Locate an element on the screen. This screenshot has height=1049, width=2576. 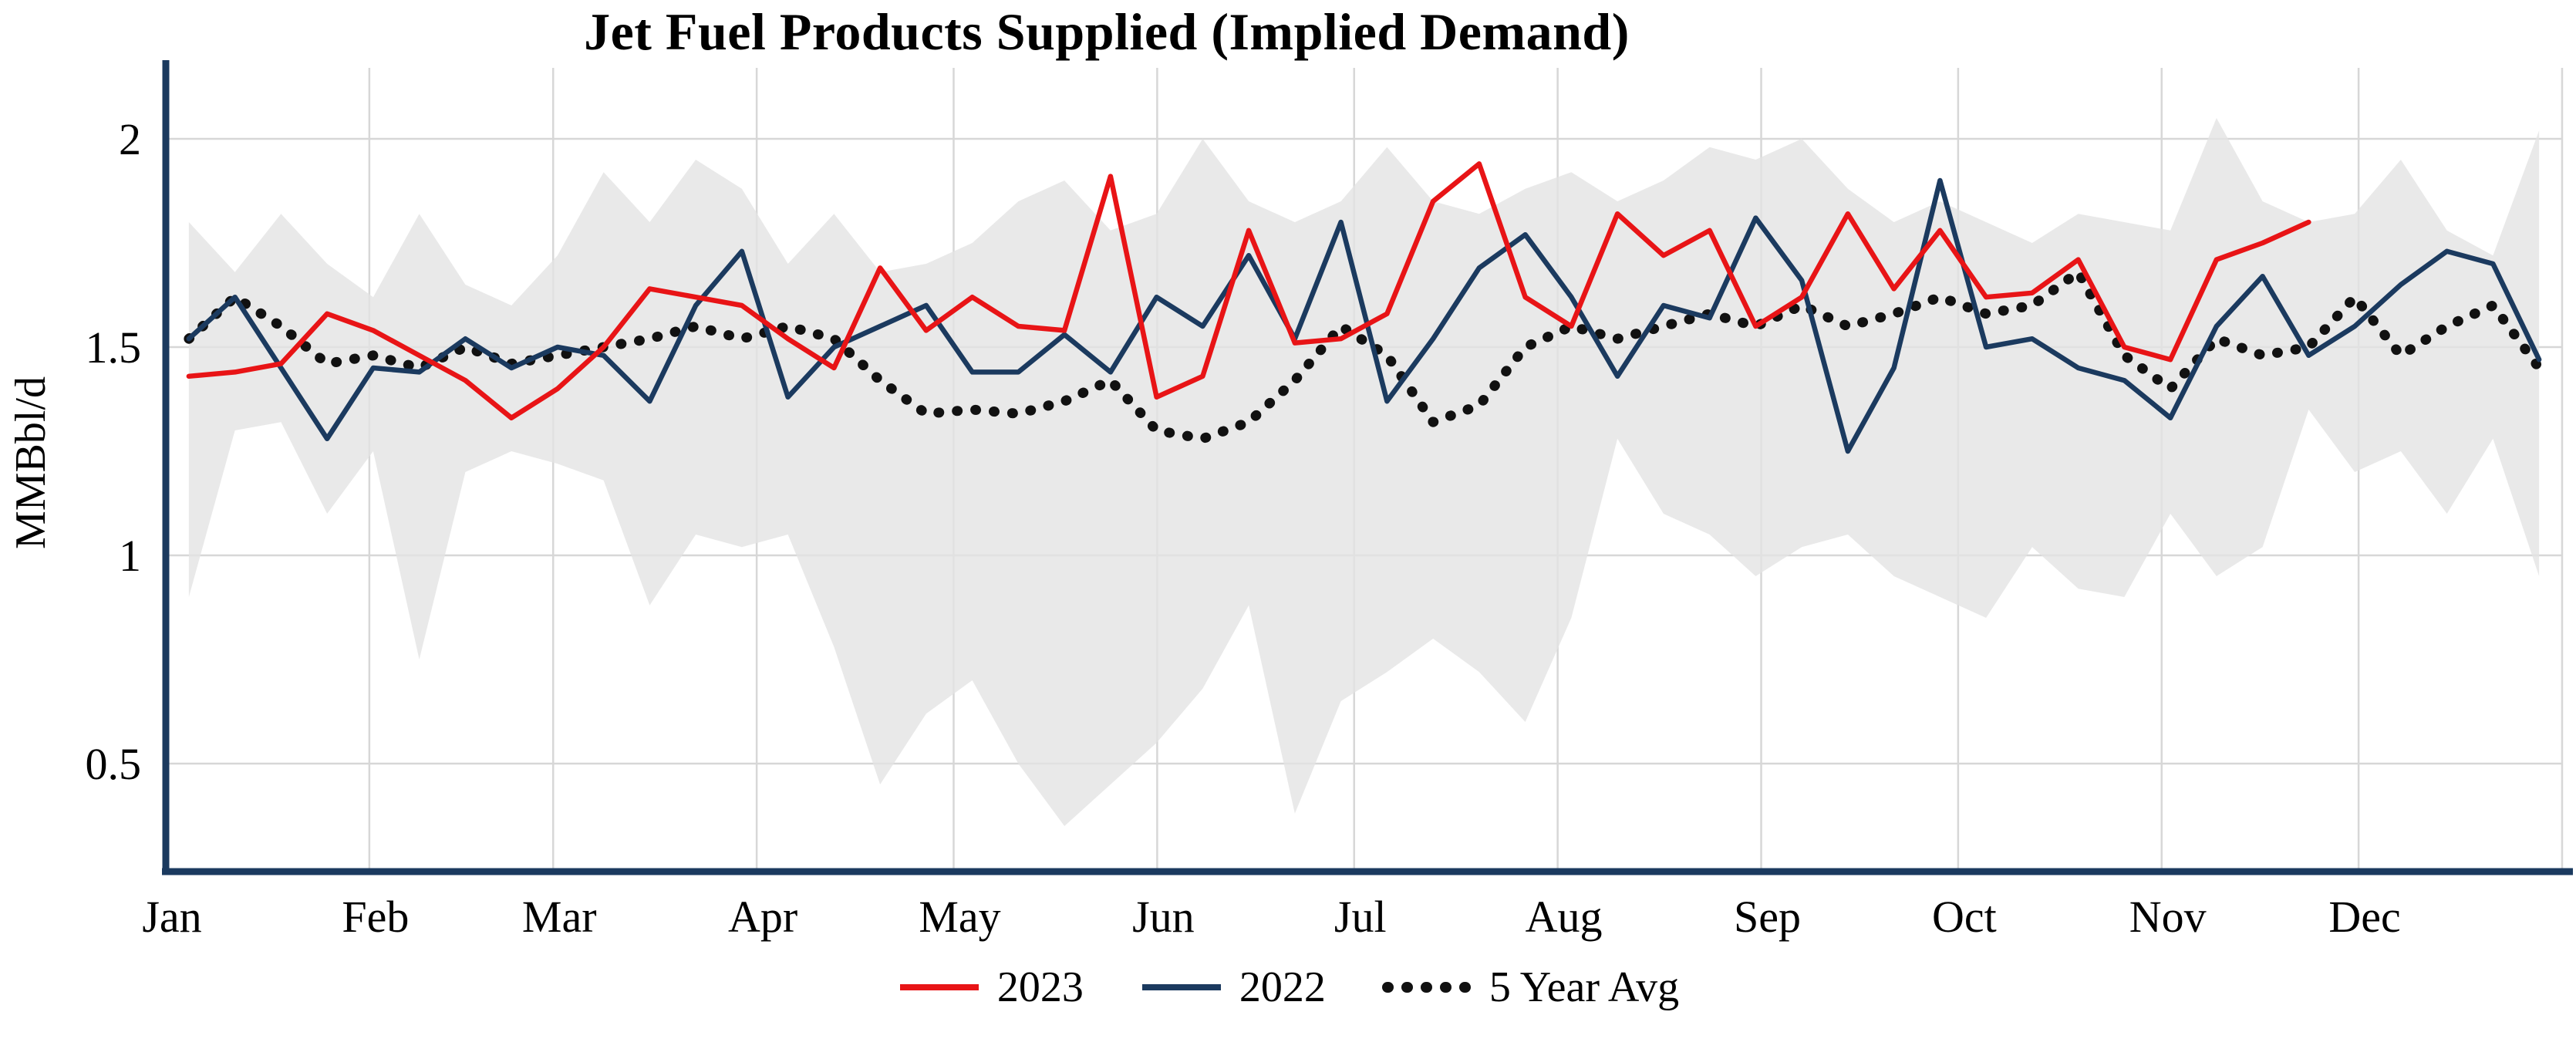
chart-legend: 2023 2022 5 Year Avg is located at coordinates (1288, 988).